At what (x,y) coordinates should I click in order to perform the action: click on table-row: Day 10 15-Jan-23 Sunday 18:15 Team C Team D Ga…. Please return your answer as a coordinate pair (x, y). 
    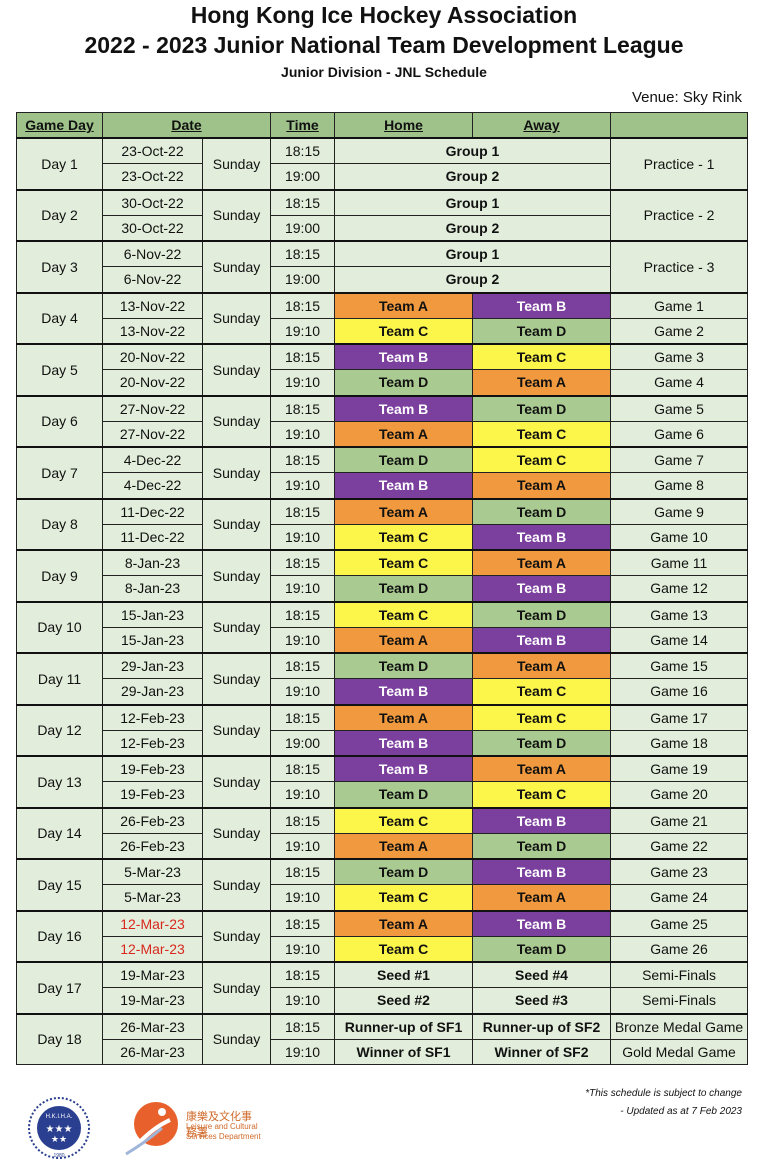
    Looking at the image, I should click on (382, 627).